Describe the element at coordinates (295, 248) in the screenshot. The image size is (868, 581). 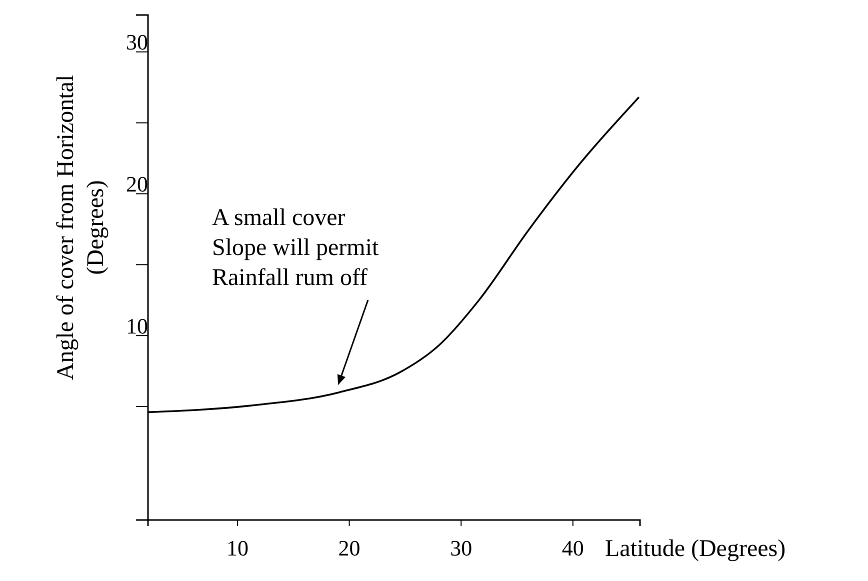
I see `annotation: A small cover Slope will permit Rainfall rum off` at that location.